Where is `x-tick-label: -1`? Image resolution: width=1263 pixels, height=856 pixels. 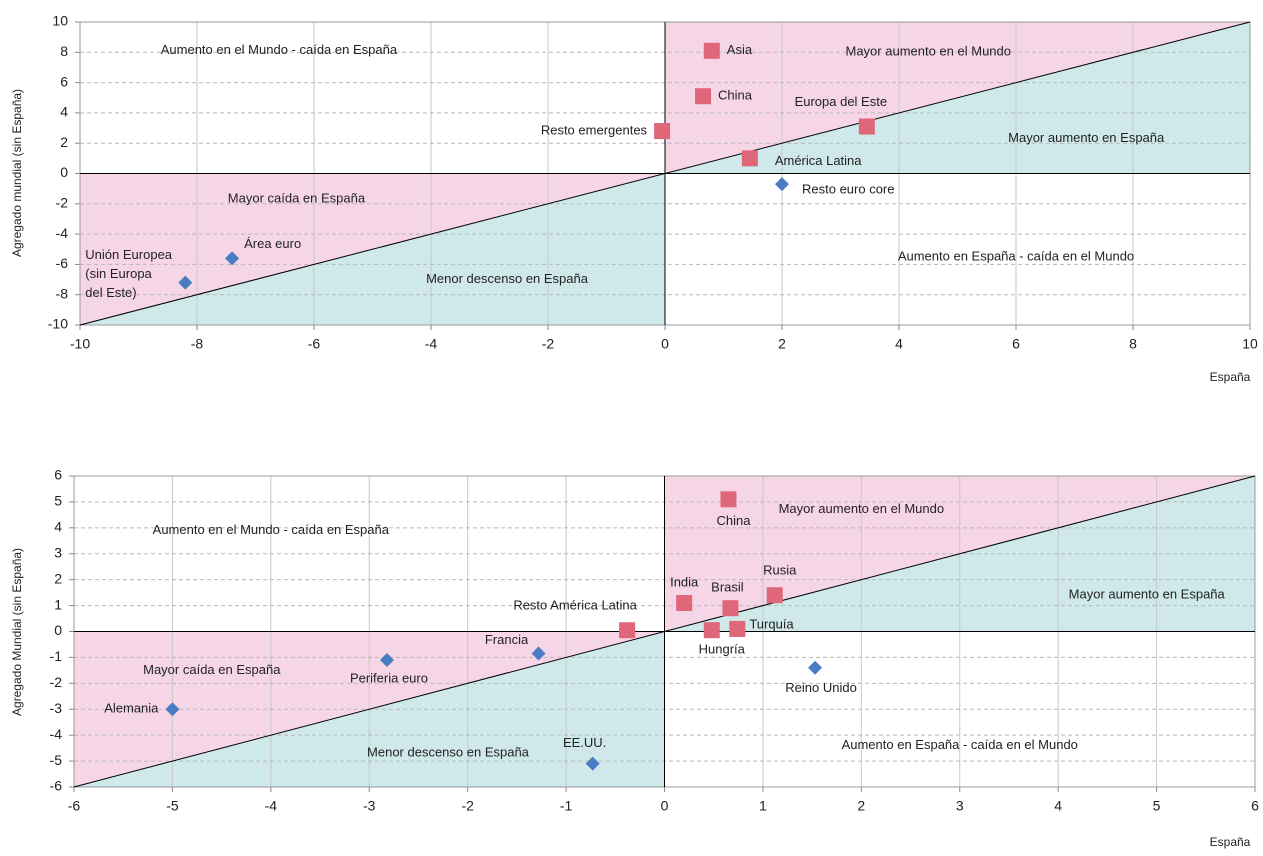 x-tick-label: -1 is located at coordinates (566, 806).